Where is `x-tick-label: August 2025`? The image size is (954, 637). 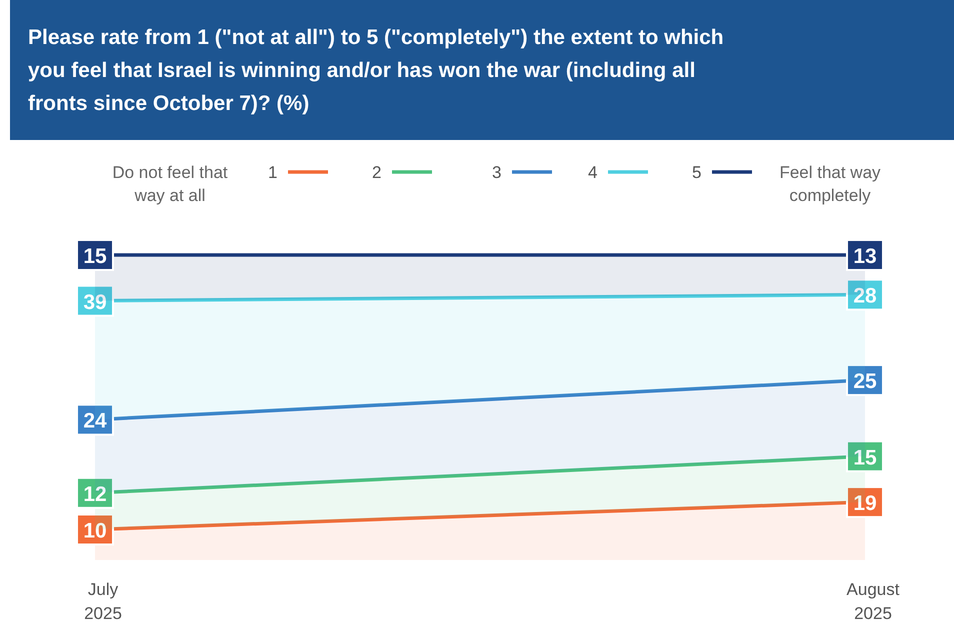
x-tick-label: August 2025 is located at coordinates (873, 601).